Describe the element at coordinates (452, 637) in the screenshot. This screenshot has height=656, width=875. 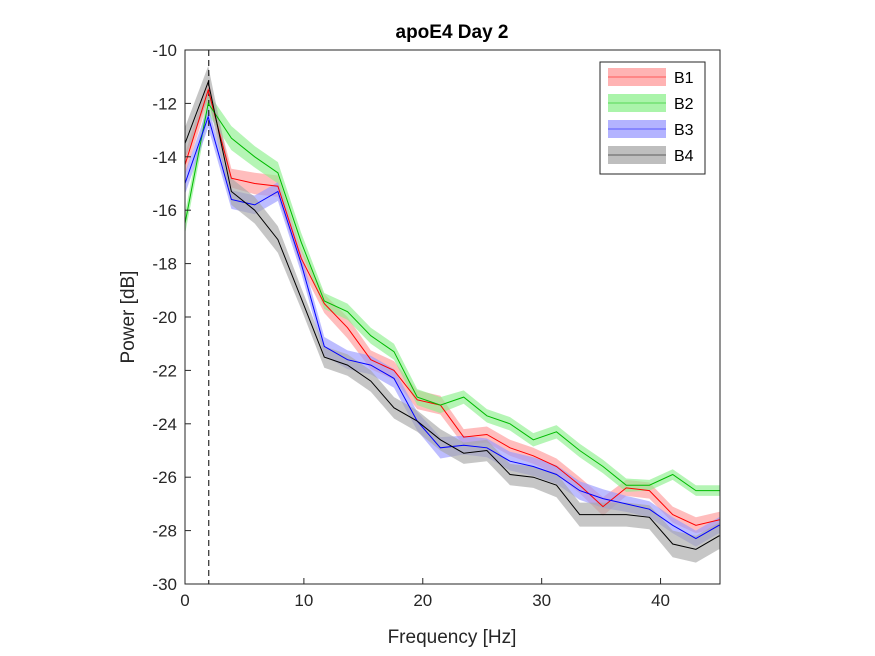
I see `x-axis-label: Frequency [Hz]` at that location.